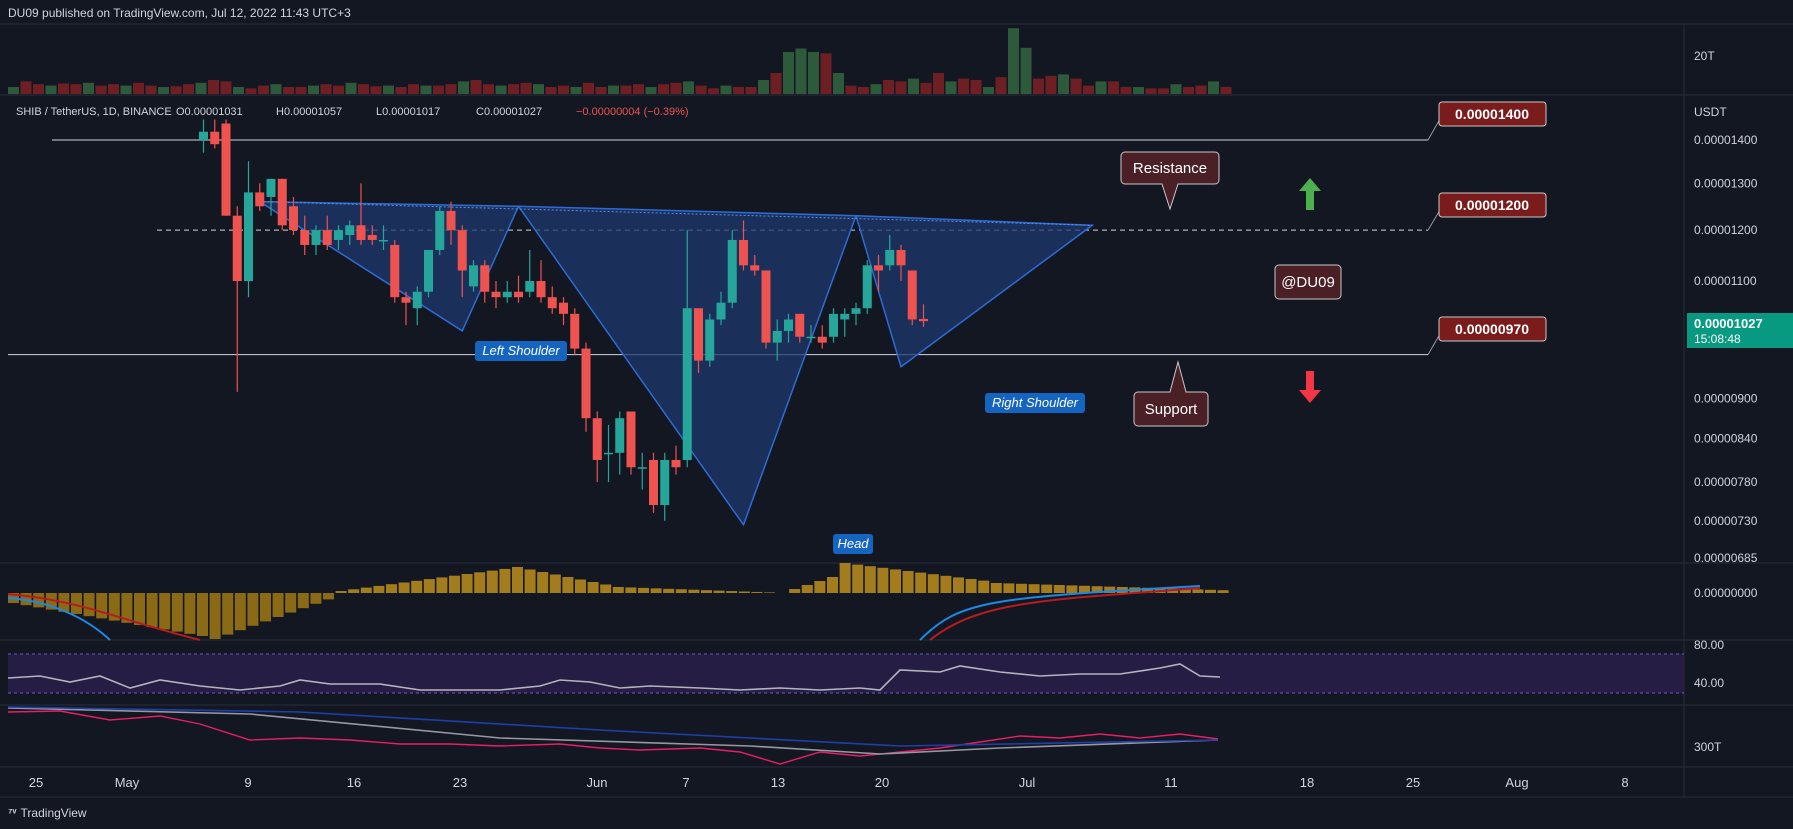 This screenshot has width=1793, height=829. Describe the element at coordinates (309, 112) in the screenshot. I see `symbol-legend-item: H0.00001057` at that location.